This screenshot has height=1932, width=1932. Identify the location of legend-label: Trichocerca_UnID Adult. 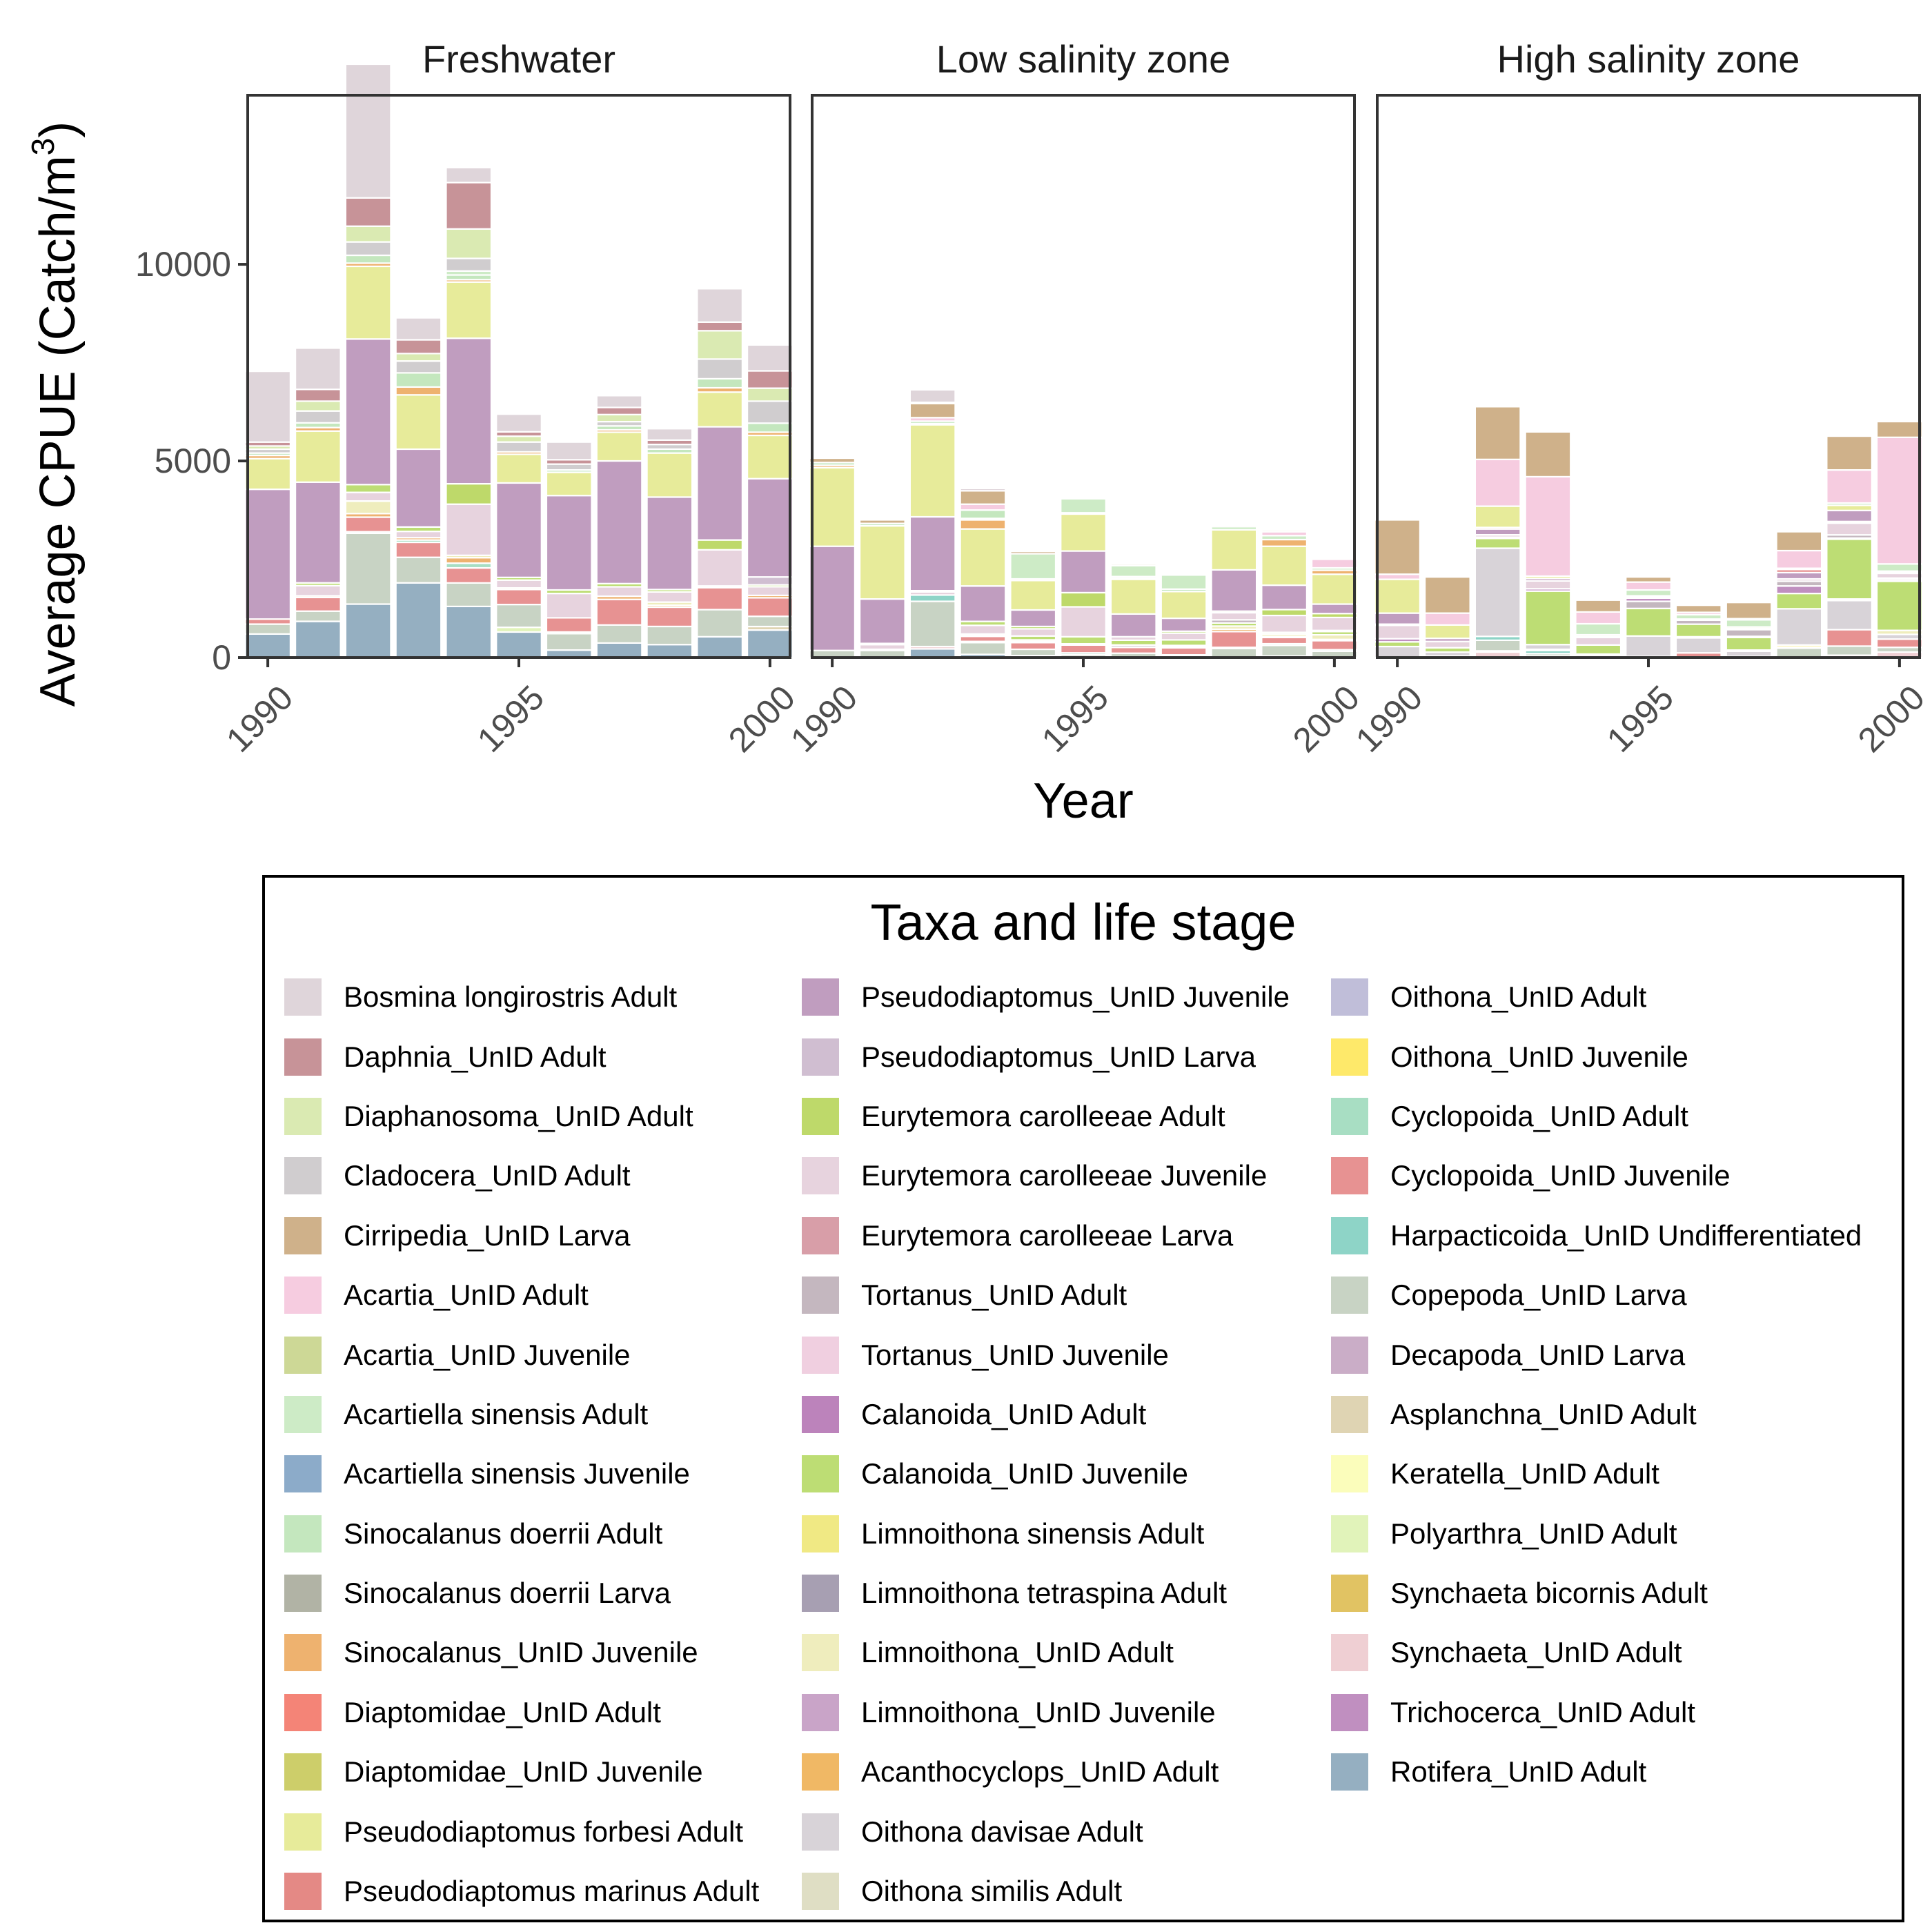
(1542, 1711).